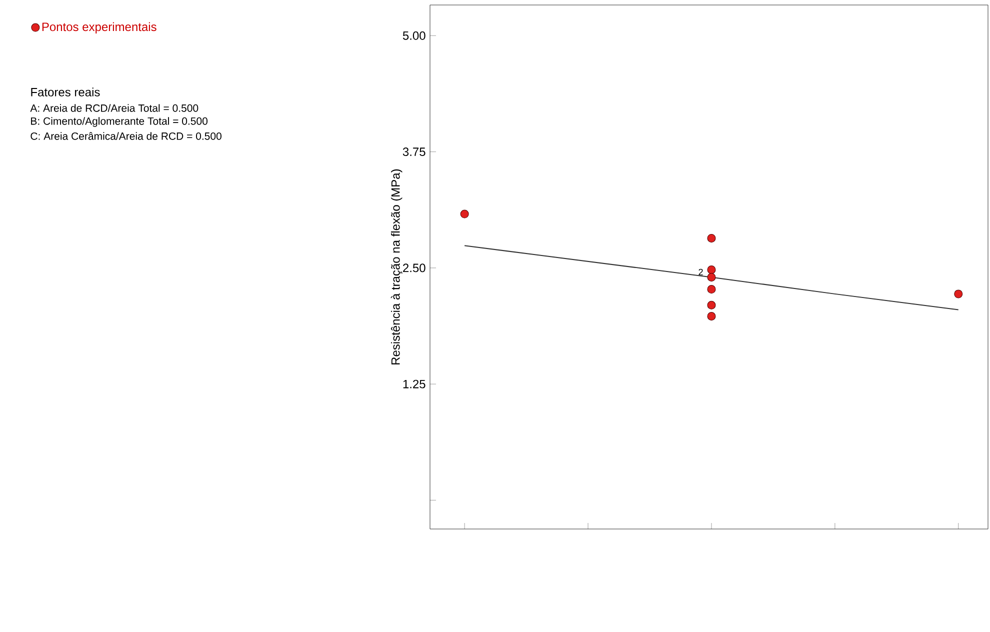 This screenshot has width=990, height=632. I want to click on text: B: Cimento/Aglomerante Total = 0.500, so click(119, 122).